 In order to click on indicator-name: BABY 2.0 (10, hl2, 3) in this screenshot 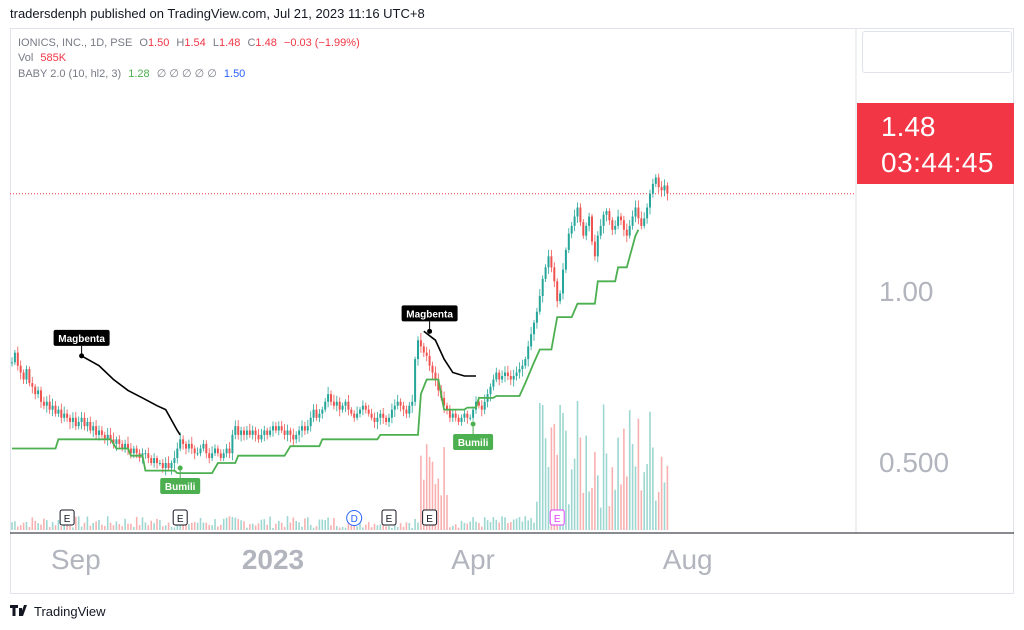, I will do `click(70, 74)`.